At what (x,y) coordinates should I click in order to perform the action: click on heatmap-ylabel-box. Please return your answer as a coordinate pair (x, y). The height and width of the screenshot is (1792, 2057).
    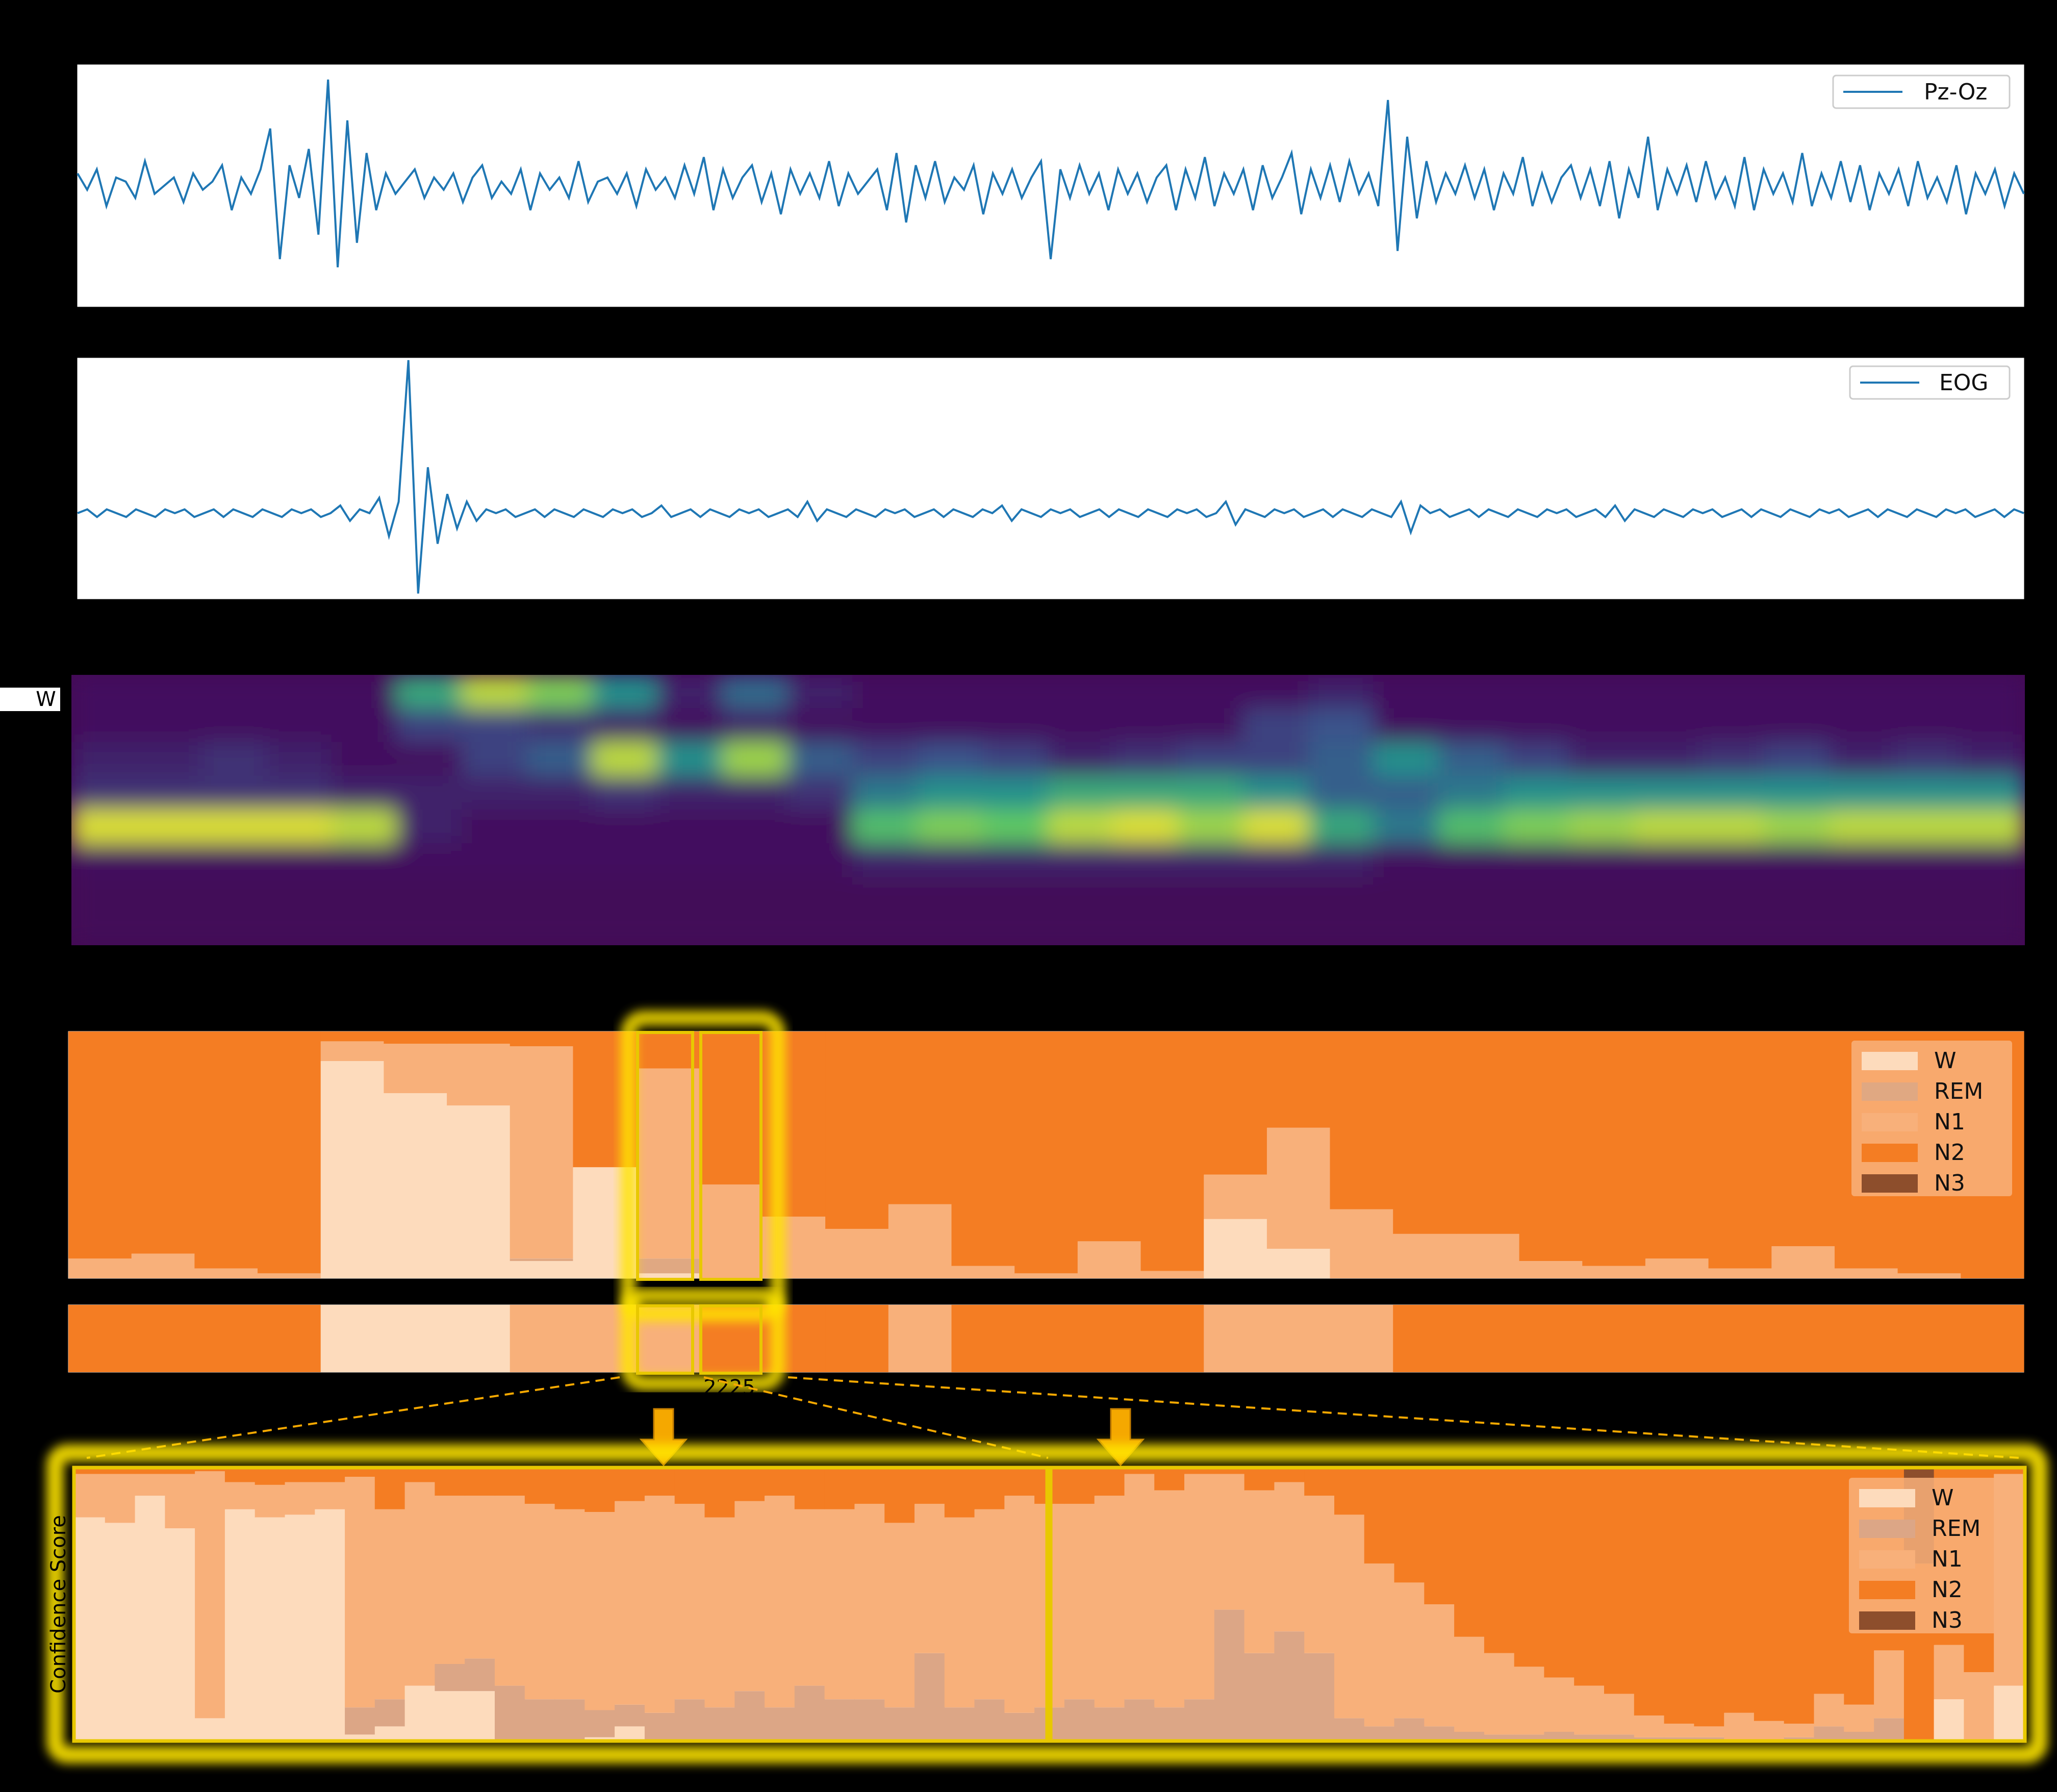
    Looking at the image, I should click on (30, 699).